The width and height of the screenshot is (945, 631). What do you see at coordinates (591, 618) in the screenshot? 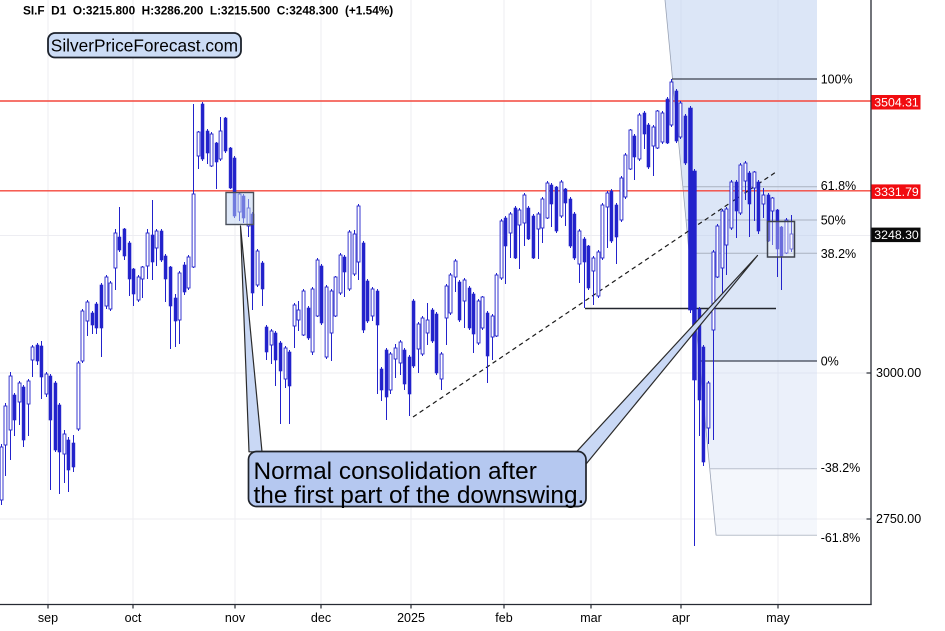
I see `svg-text: mar` at bounding box center [591, 618].